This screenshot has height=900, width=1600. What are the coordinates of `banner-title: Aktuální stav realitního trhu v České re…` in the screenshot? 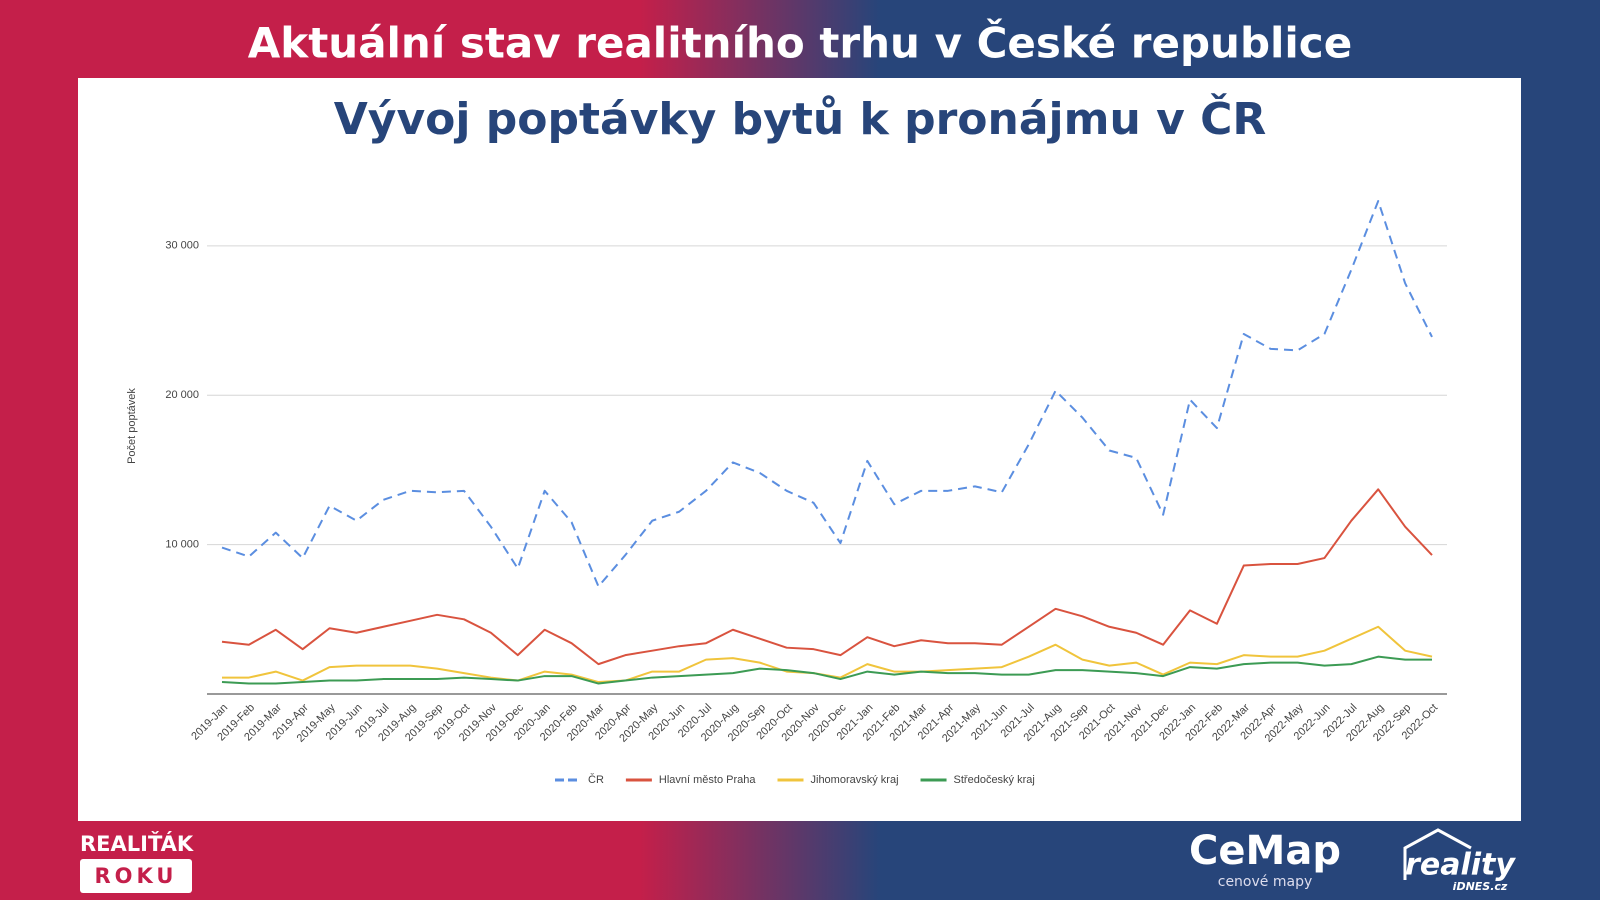 It's located at (800, 43).